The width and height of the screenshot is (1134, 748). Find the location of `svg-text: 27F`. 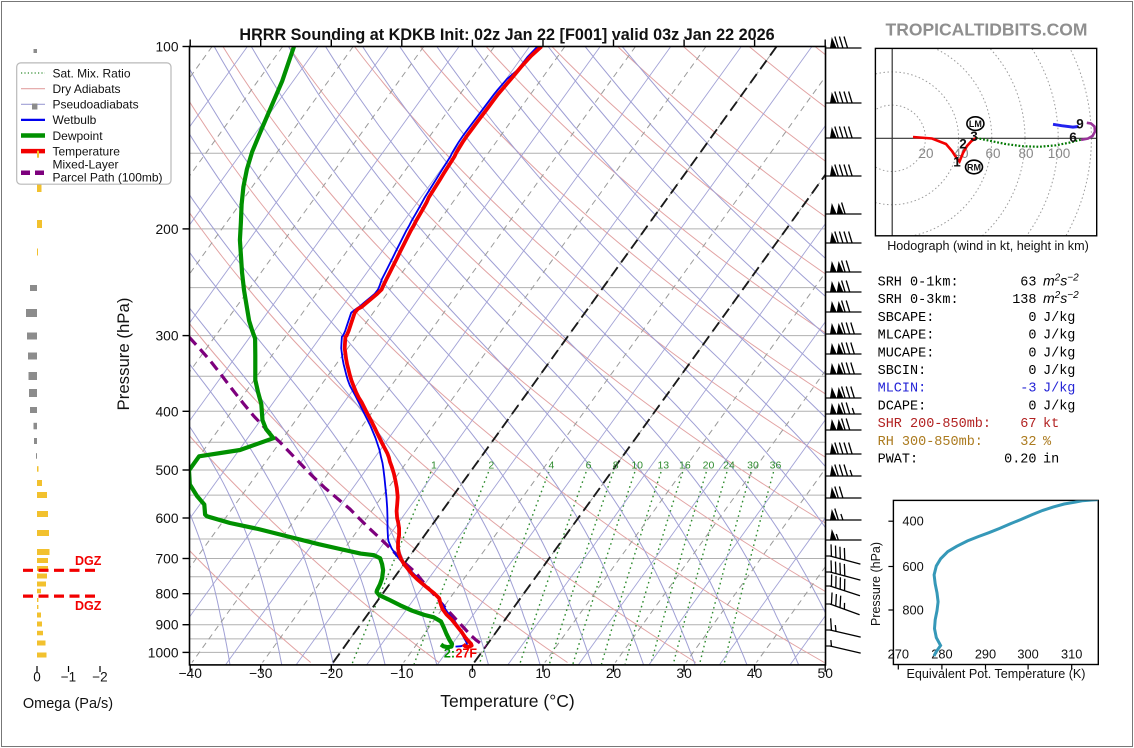

svg-text: 27F is located at coordinates (467, 654).